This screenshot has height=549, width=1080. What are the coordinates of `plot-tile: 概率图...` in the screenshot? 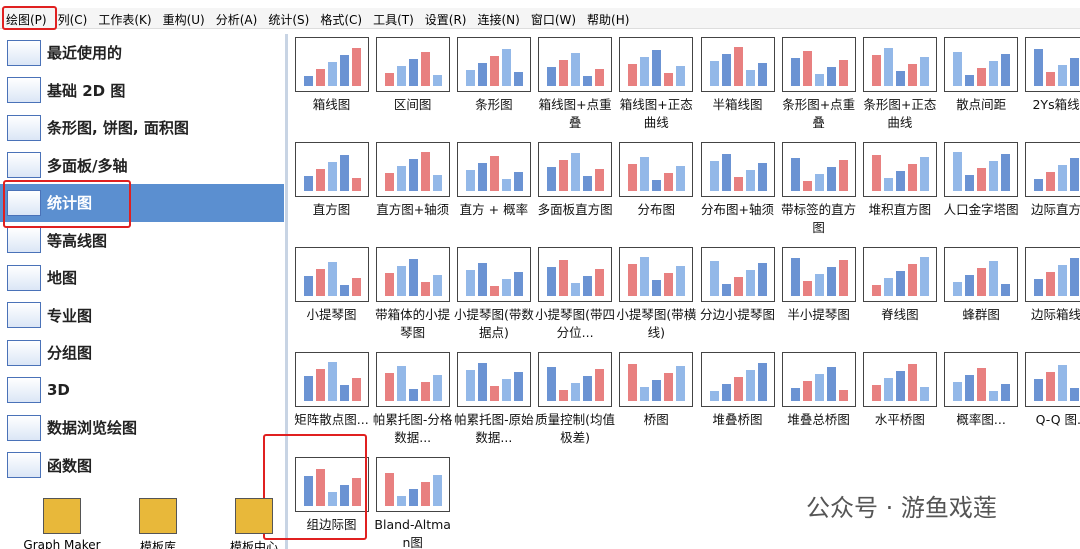 It's located at (981, 390).